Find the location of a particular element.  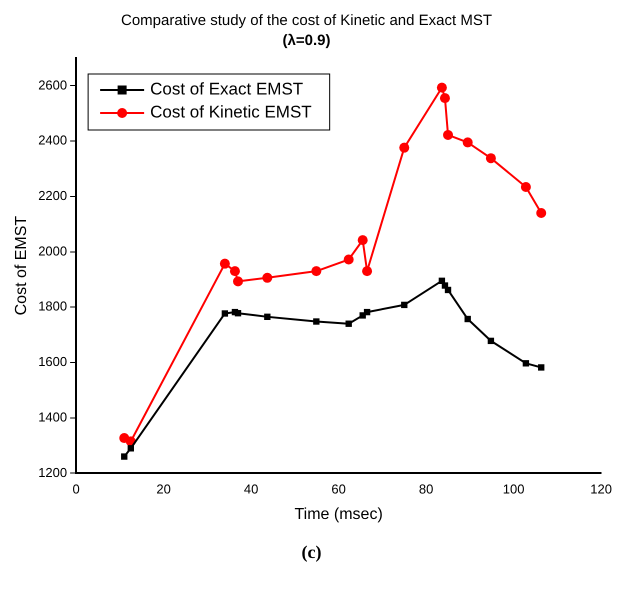

chart-subtitle: (λ=0.9) is located at coordinates (306, 41).